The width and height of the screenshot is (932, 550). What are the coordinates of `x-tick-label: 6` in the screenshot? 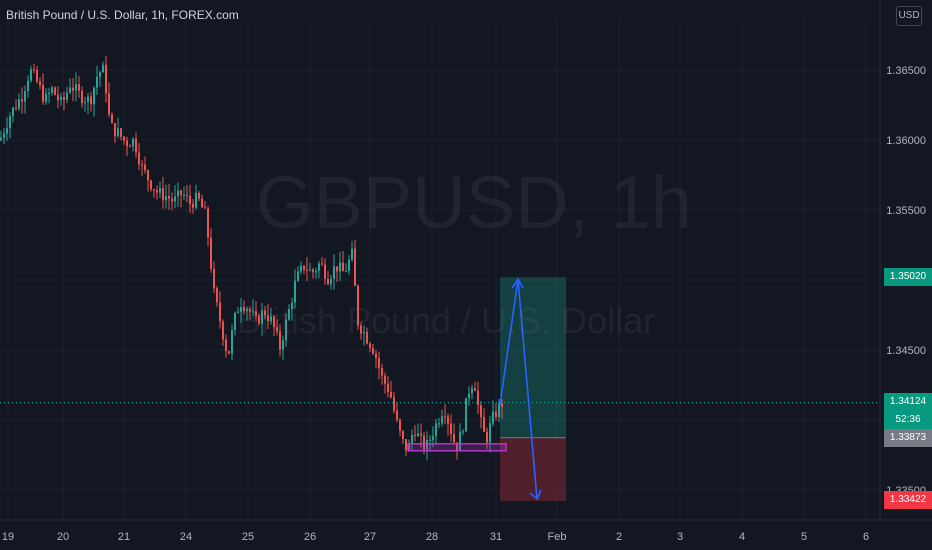 It's located at (866, 537).